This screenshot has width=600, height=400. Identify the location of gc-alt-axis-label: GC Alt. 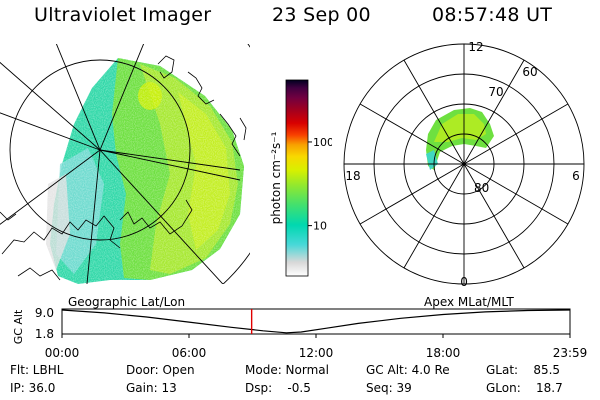
(18, 326).